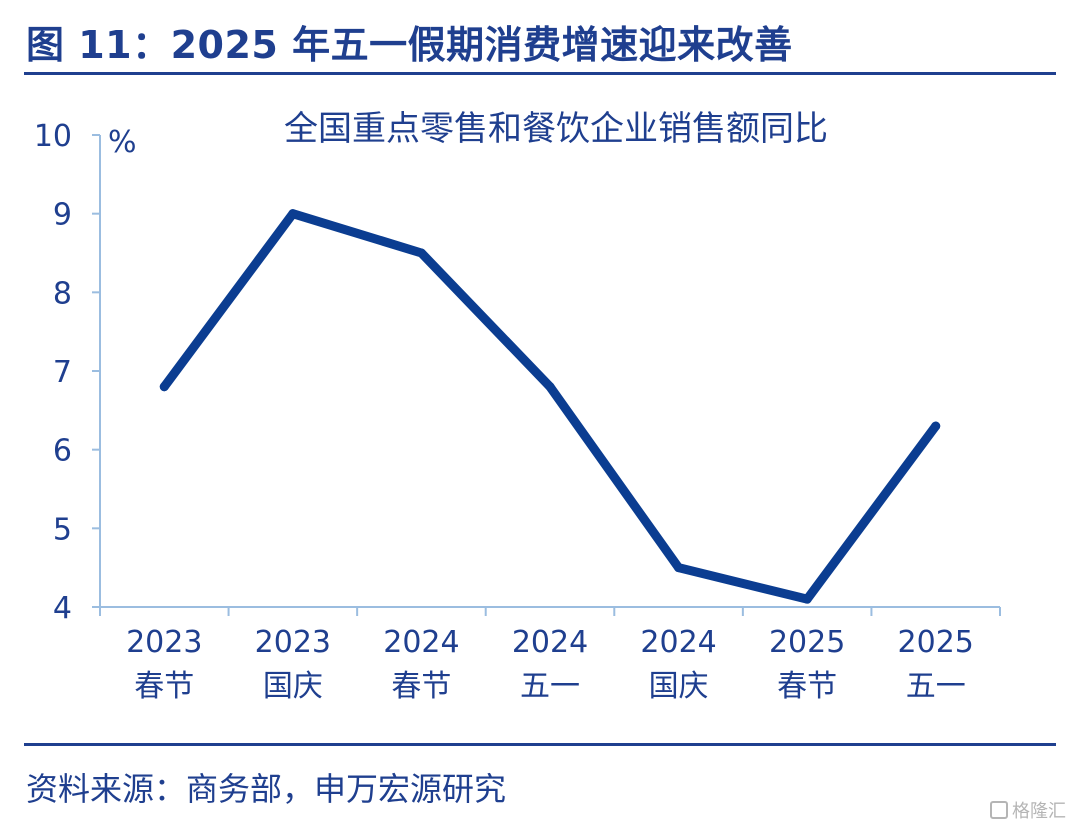 The height and width of the screenshot is (829, 1080). What do you see at coordinates (678, 664) in the screenshot?
I see `x-tick-label: 2024 国庆` at bounding box center [678, 664].